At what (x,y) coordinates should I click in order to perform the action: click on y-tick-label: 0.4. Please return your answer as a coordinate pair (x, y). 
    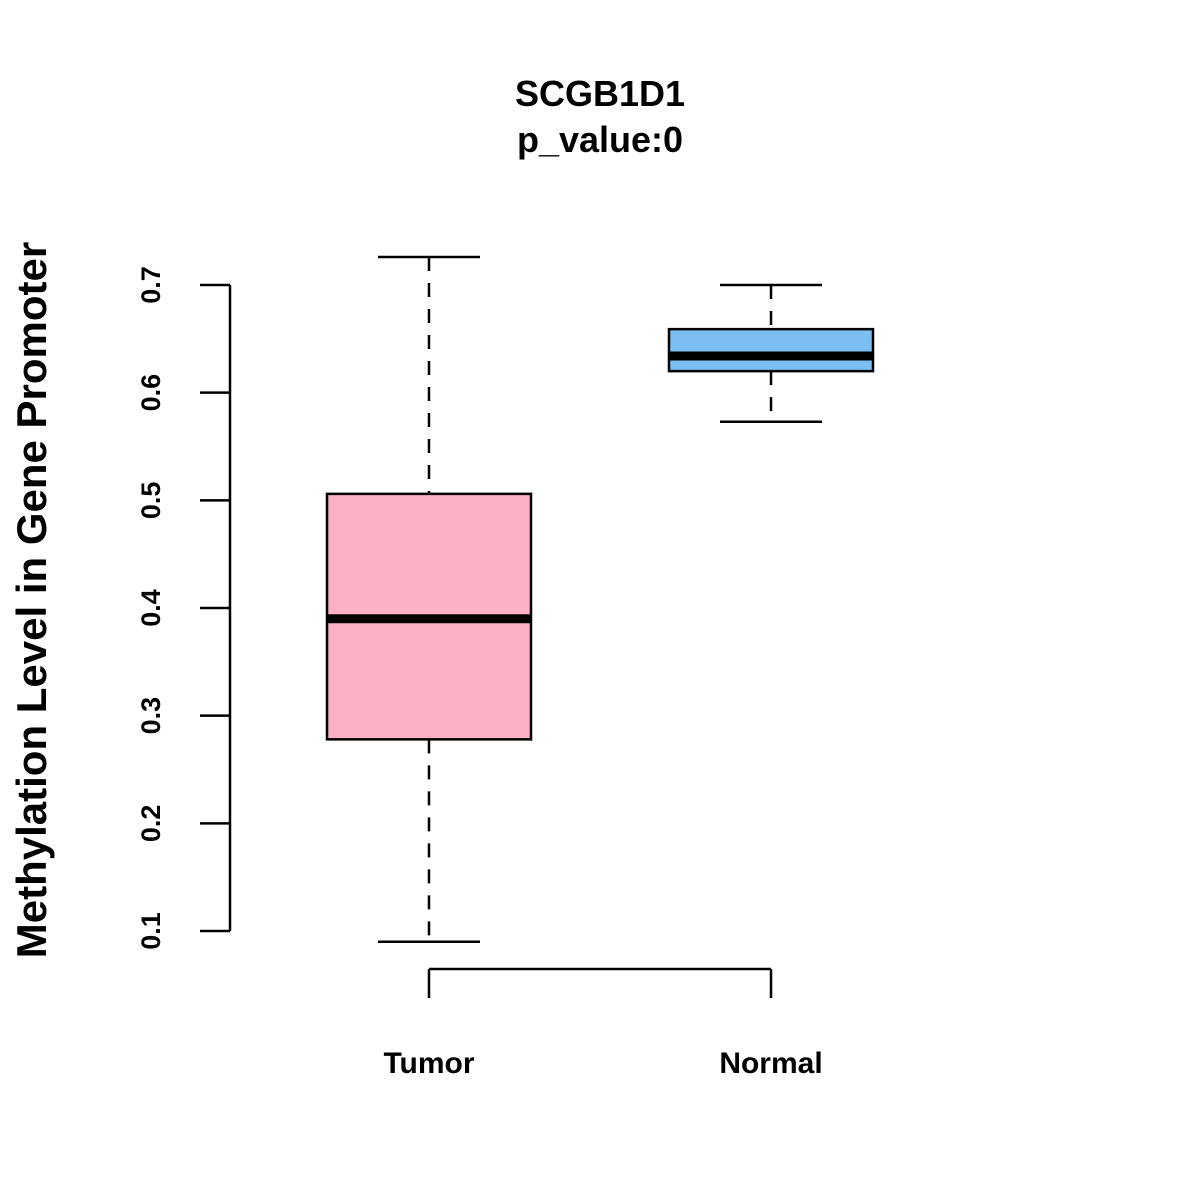
    Looking at the image, I should click on (151, 608).